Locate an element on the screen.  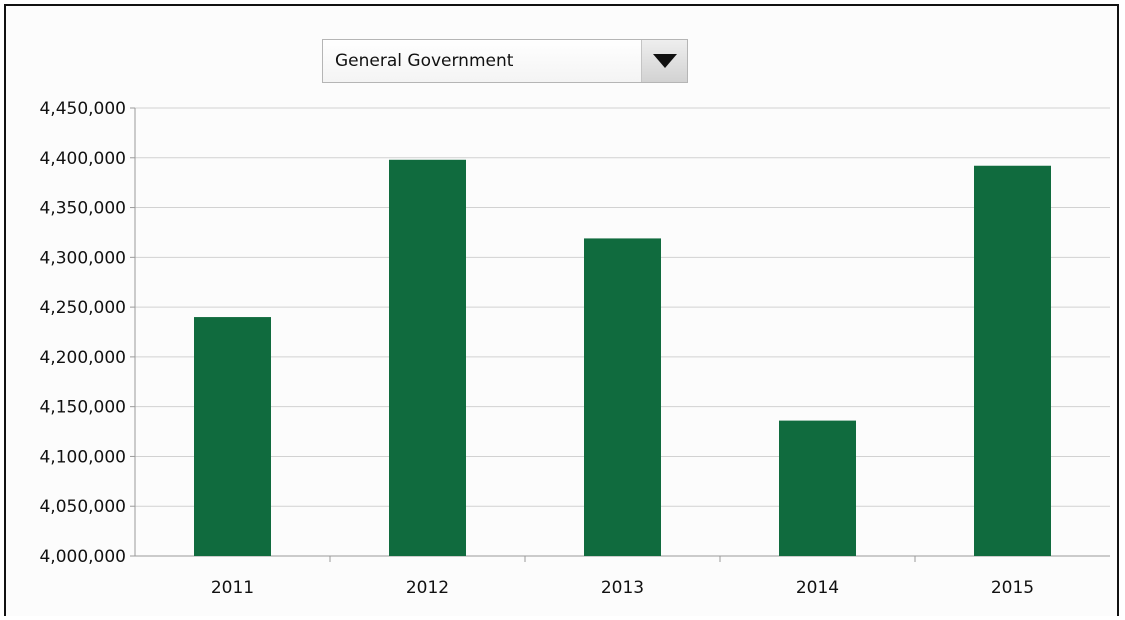
x-tick-label: 2012 is located at coordinates (427, 588).